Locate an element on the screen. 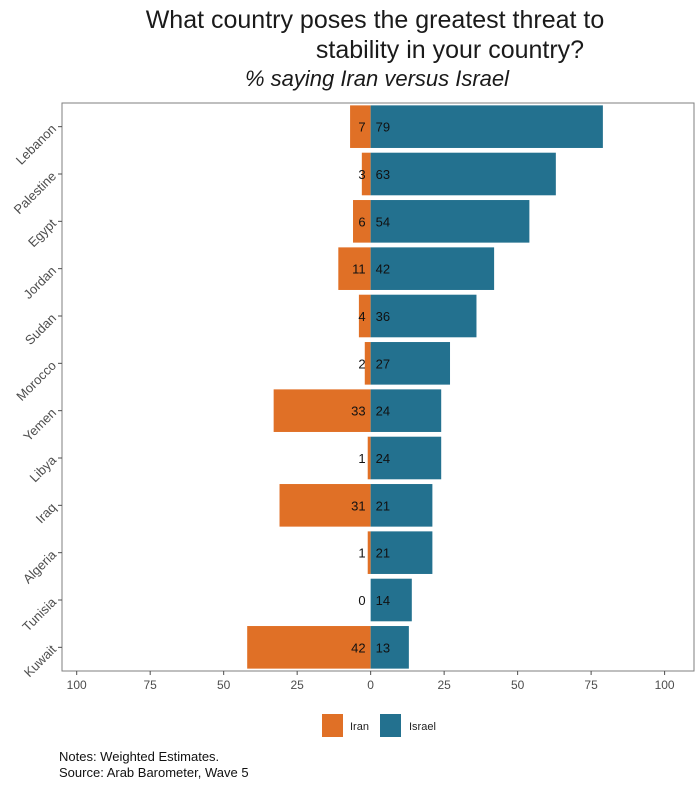 This screenshot has width=698, height=785. y-tick-label-egypt: Egypt is located at coordinates (42, 233).